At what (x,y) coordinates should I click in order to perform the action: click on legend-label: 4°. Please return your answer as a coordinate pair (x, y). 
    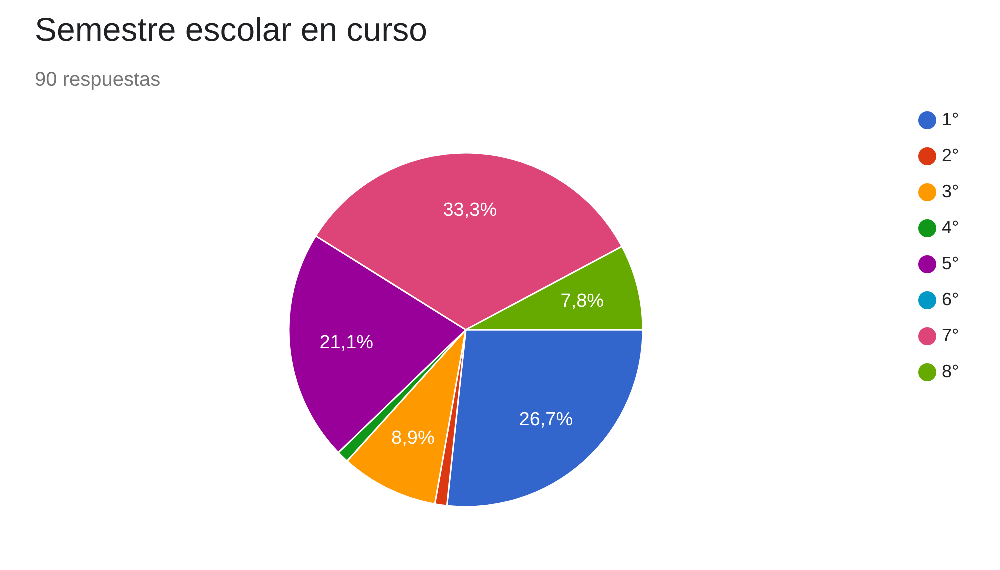
    Looking at the image, I should click on (951, 228).